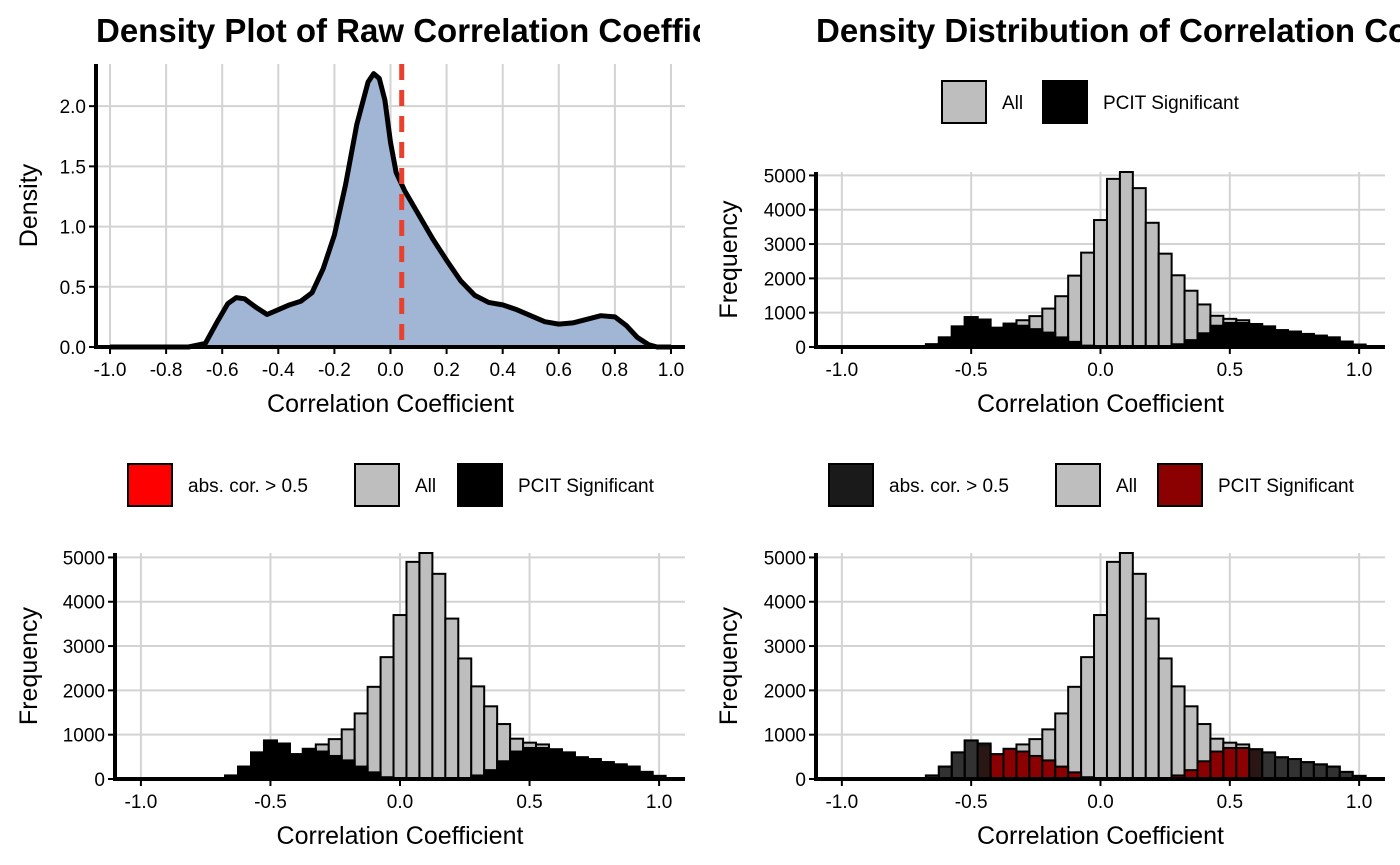 This screenshot has width=1400, height=865. Describe the element at coordinates (248, 486) in the screenshot. I see `legend-label: abs. cor. > 0.5` at that location.